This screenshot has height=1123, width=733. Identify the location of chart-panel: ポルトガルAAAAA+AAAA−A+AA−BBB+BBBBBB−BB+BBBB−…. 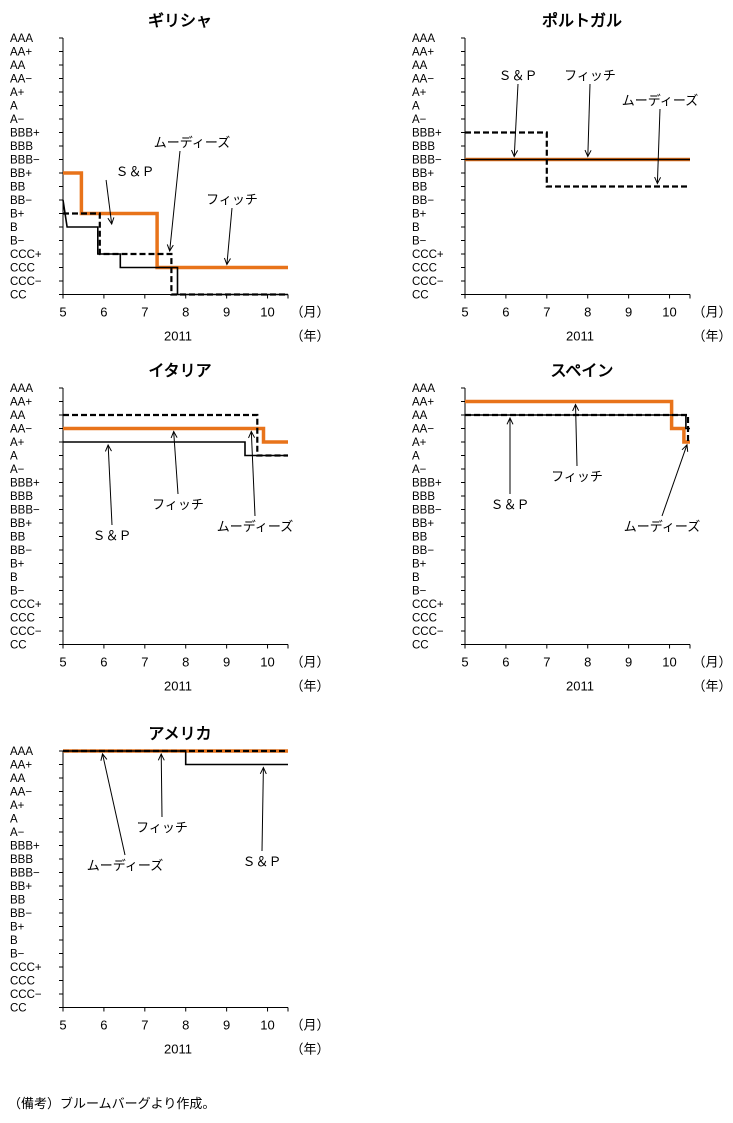
(572, 177).